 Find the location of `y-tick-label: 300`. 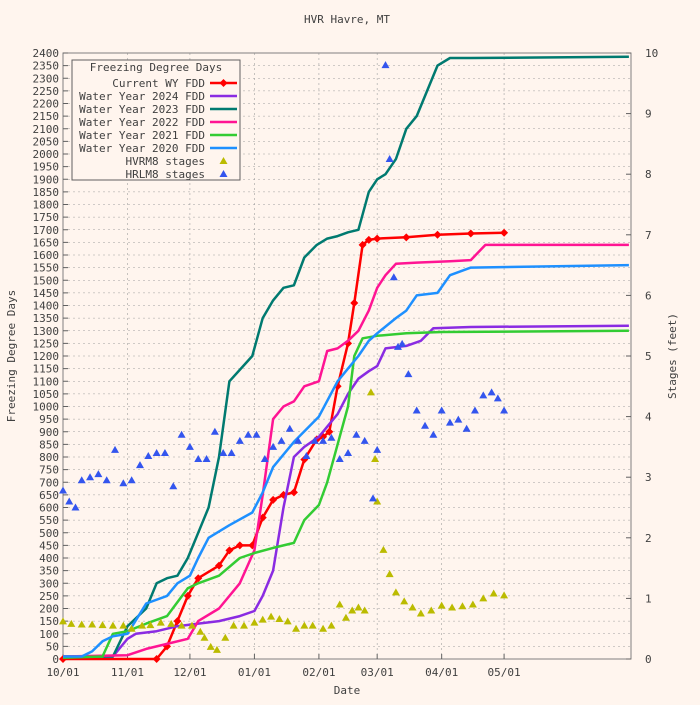

y-tick-label: 300 is located at coordinates (49, 583).